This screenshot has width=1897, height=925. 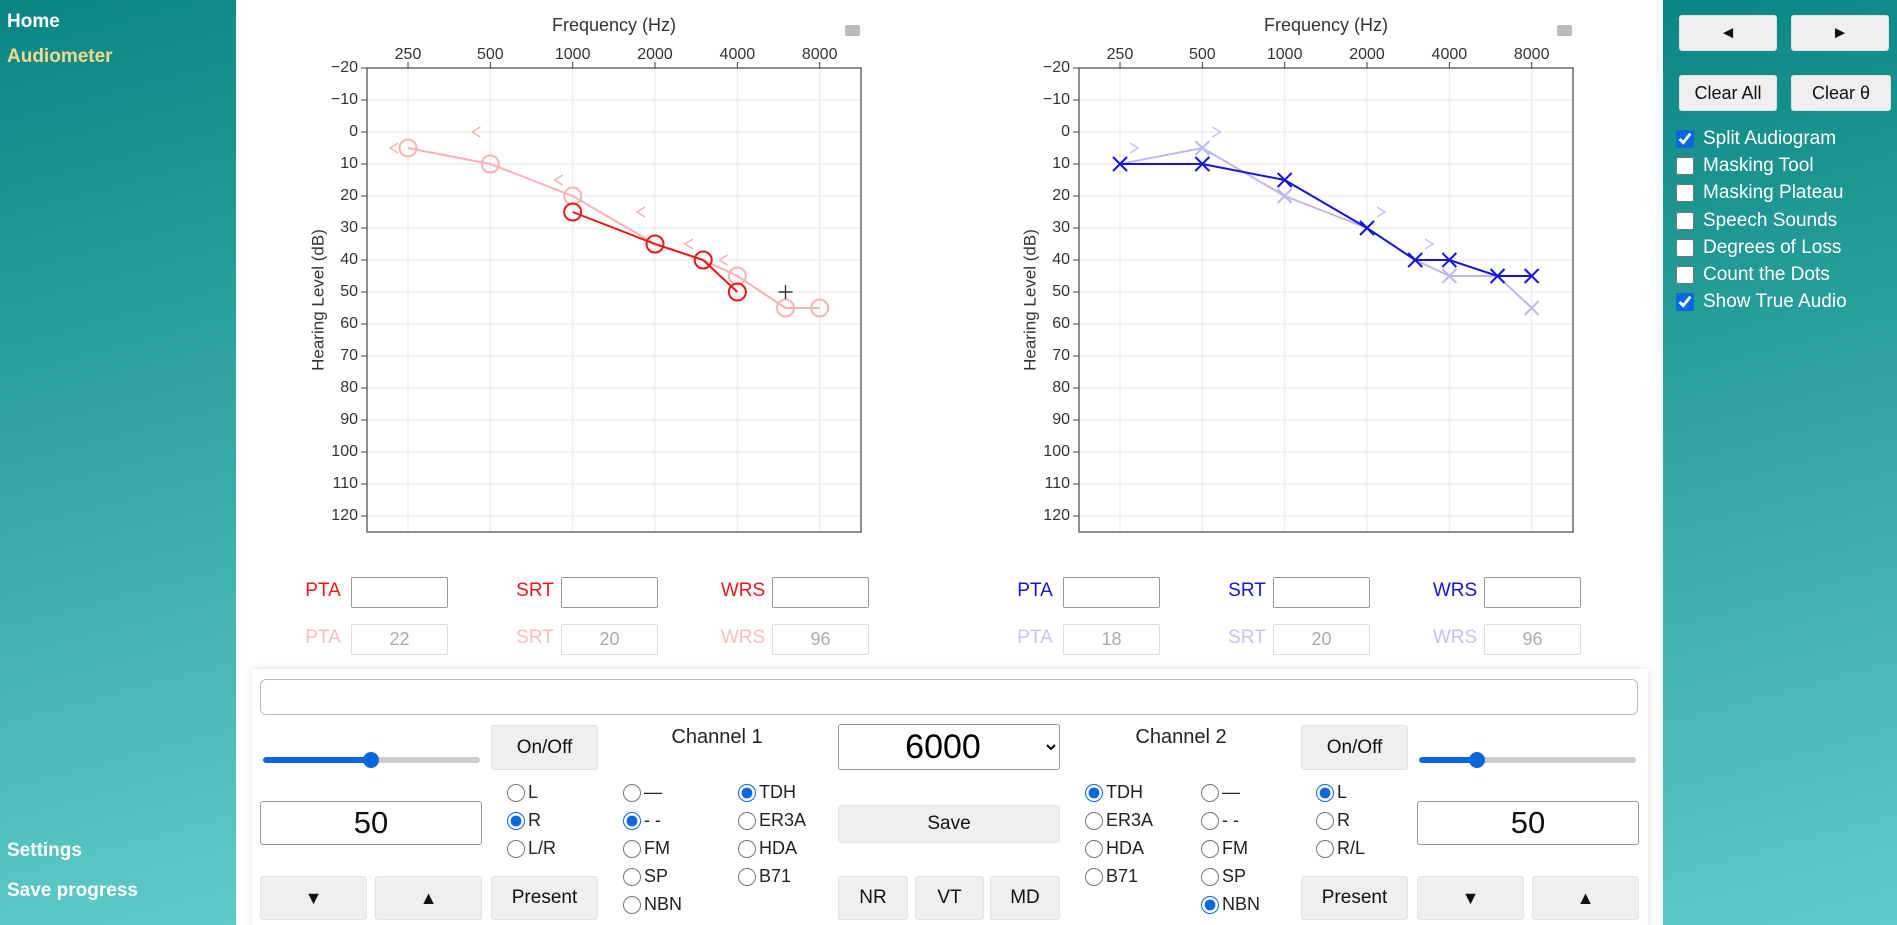 I want to click on x-axis-title: Frequency (Hz), so click(x=1326, y=25).